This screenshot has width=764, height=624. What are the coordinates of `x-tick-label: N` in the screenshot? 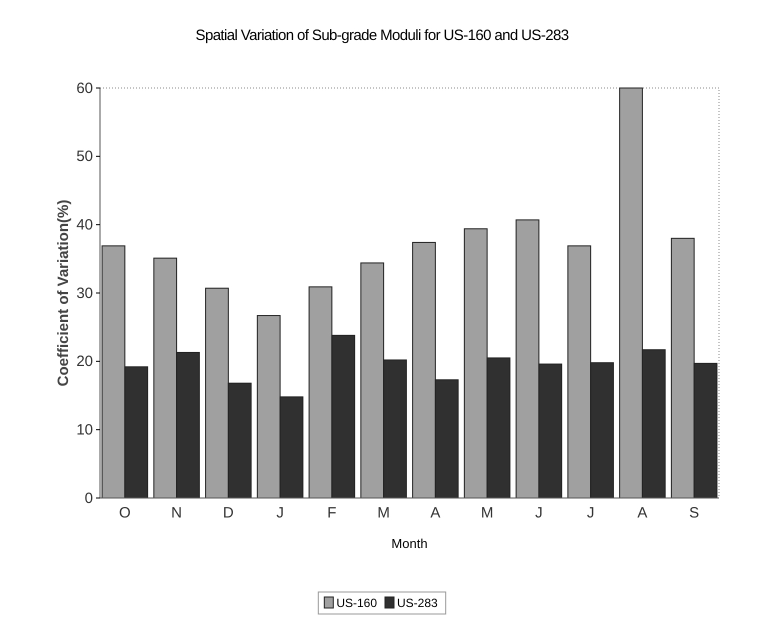 It's located at (176, 513).